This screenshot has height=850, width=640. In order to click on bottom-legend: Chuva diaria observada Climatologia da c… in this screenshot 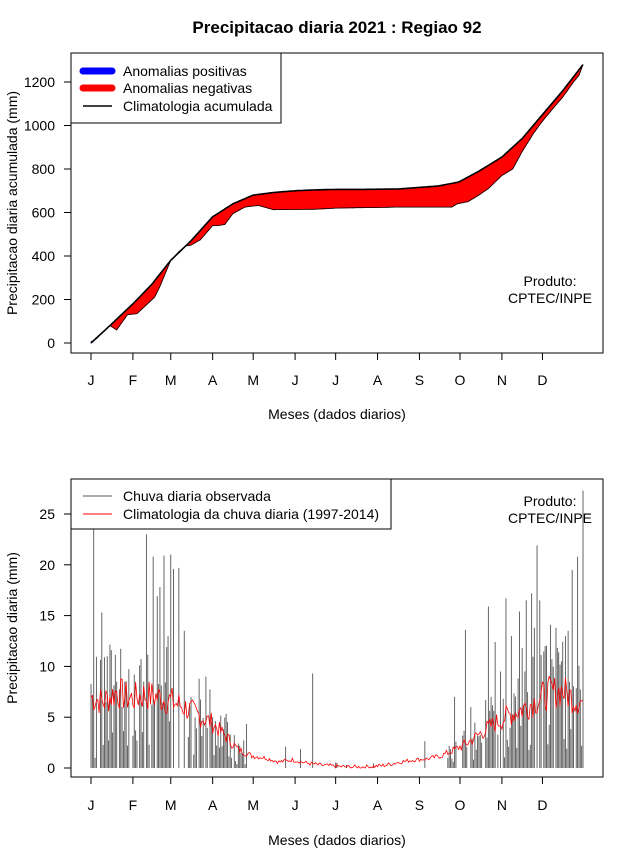, I will do `click(231, 504)`.